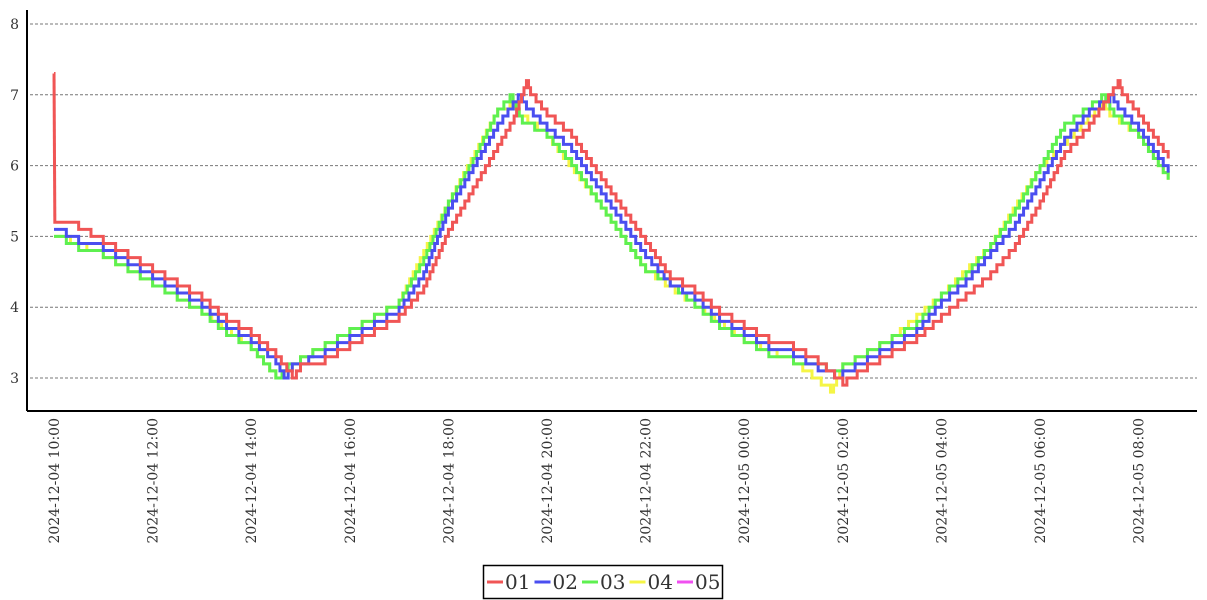  I want to click on x-tick-label: 2024-12-04 10:00, so click(55, 481).